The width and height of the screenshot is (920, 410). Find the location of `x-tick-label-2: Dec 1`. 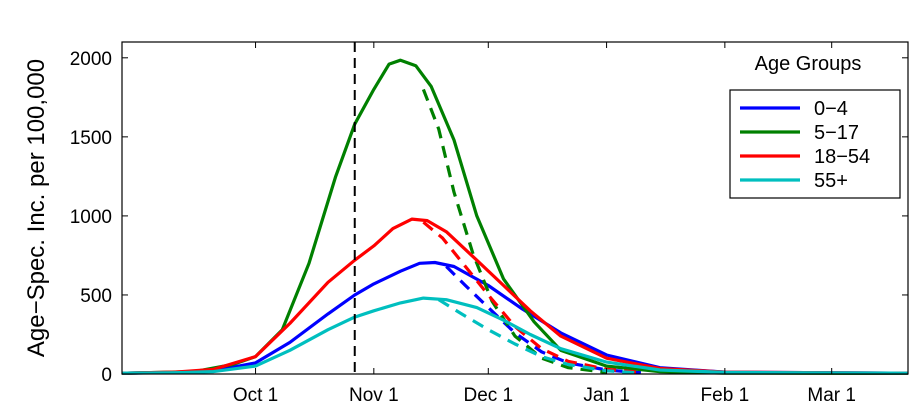

x-tick-label-2: Dec 1 is located at coordinates (488, 395).